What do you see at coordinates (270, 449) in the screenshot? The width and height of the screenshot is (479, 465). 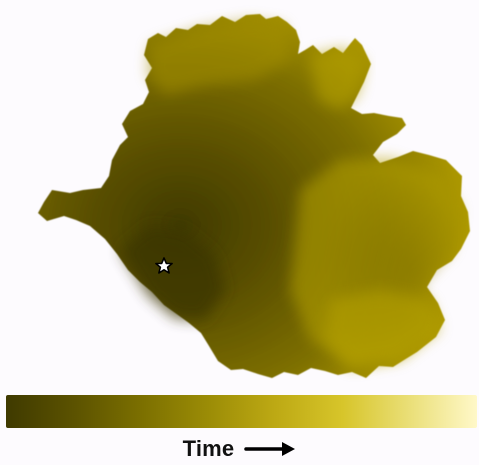 I see `right-arrow-icon` at bounding box center [270, 449].